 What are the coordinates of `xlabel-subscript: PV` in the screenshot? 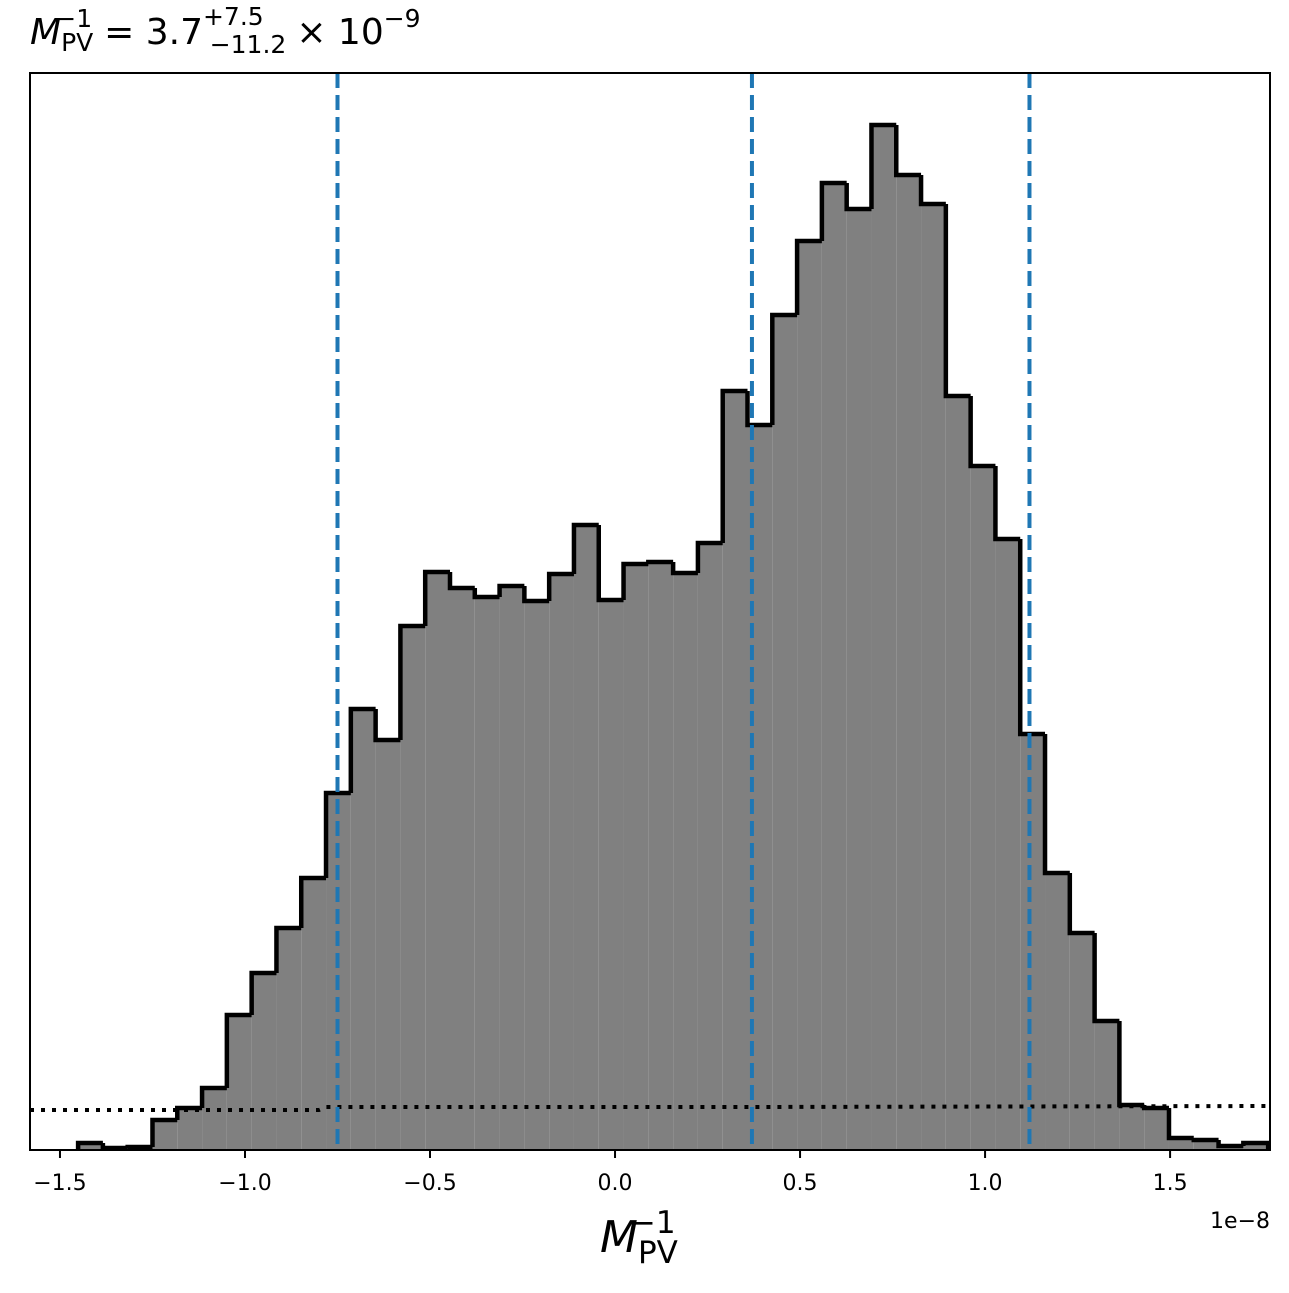 It's located at (658, 1253).